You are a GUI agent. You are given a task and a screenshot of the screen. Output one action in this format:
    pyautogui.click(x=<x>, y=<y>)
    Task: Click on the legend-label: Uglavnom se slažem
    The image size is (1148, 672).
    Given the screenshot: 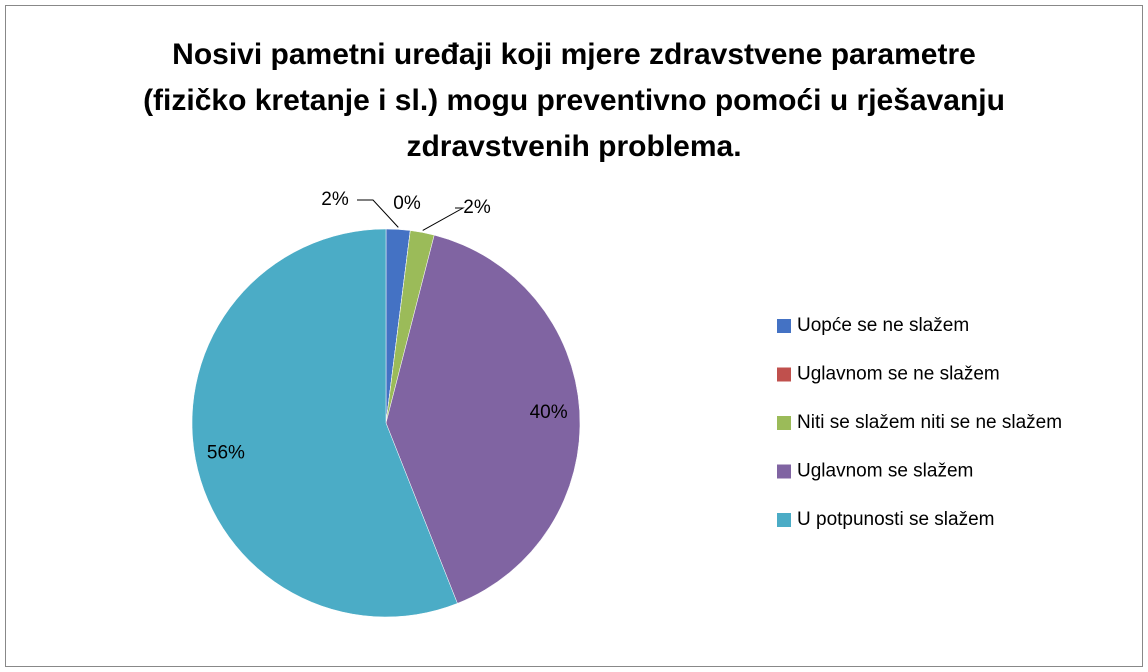 What is the action you would take?
    pyautogui.click(x=885, y=471)
    